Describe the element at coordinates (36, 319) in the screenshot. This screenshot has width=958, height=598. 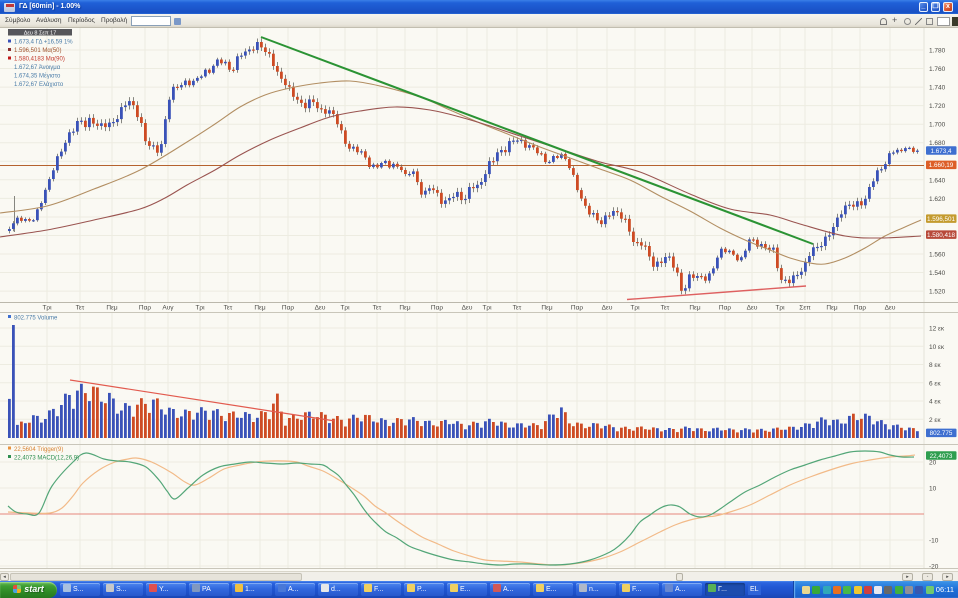
I see `svg-text: 802.775 Volume` at that location.